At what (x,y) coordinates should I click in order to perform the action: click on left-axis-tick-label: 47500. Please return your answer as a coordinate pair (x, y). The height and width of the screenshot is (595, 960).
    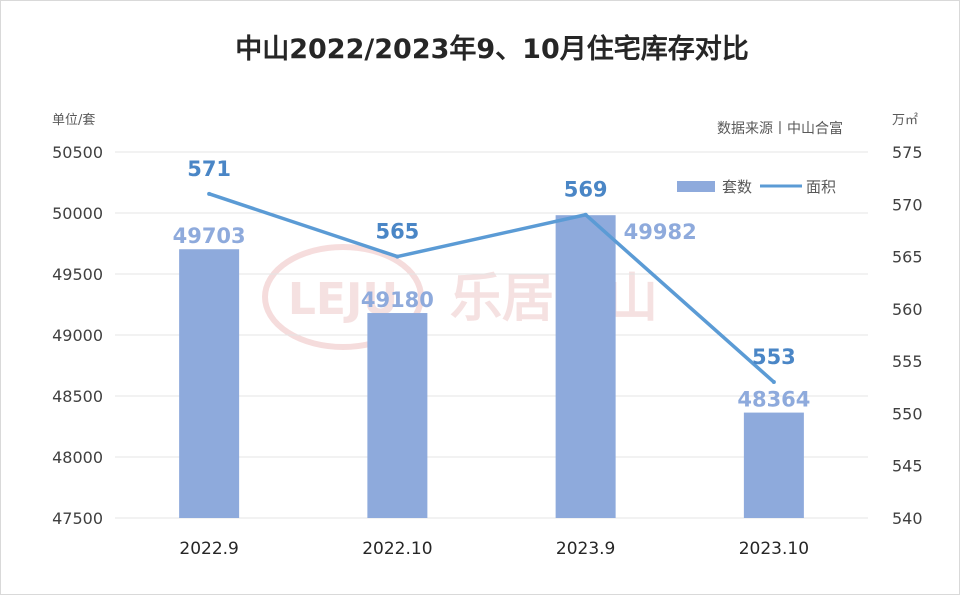
    Looking at the image, I should click on (77, 518).